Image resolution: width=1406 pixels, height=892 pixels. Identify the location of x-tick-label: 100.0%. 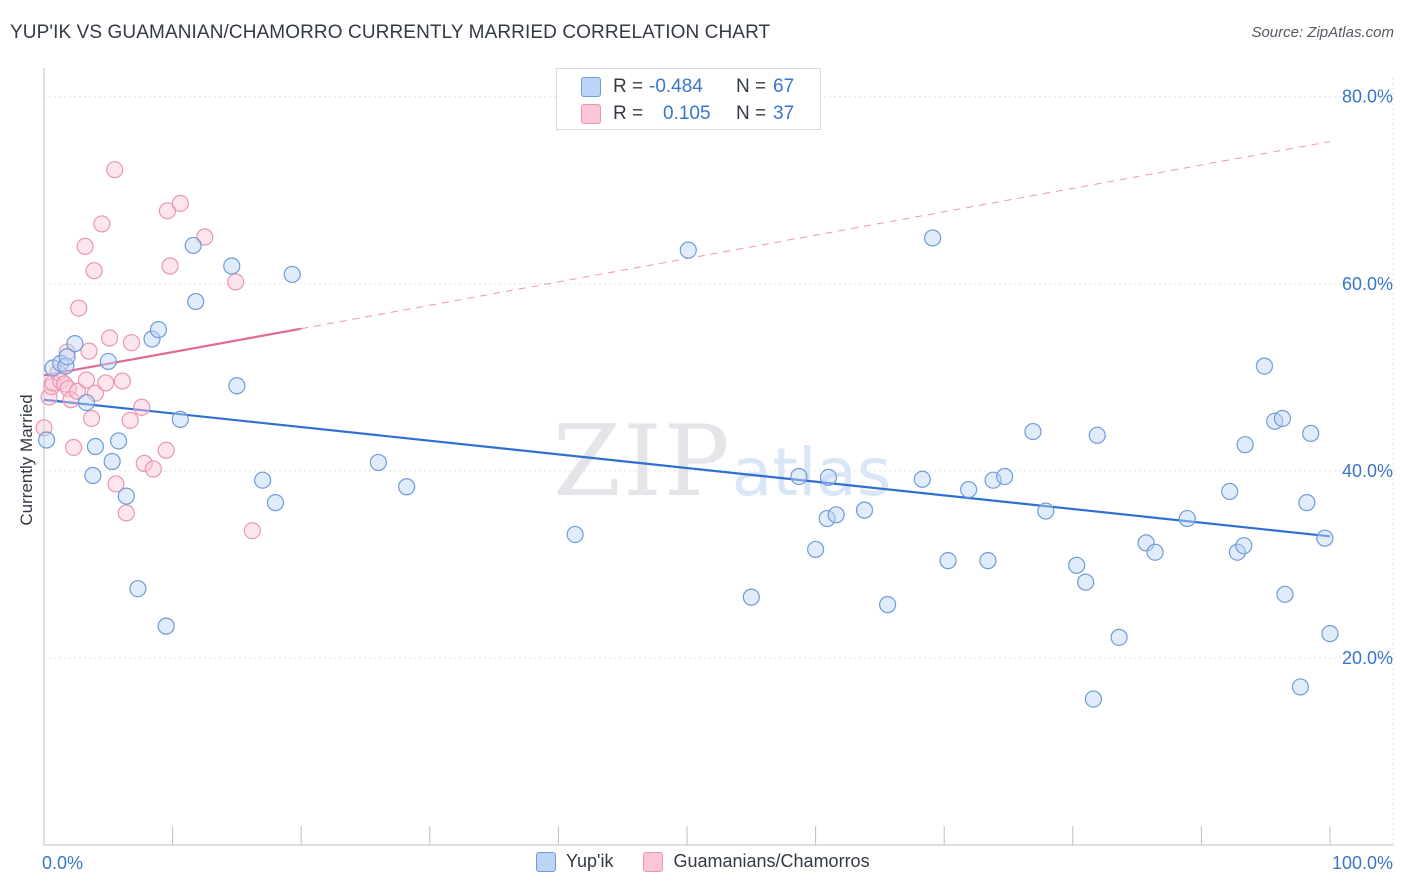
(1362, 863).